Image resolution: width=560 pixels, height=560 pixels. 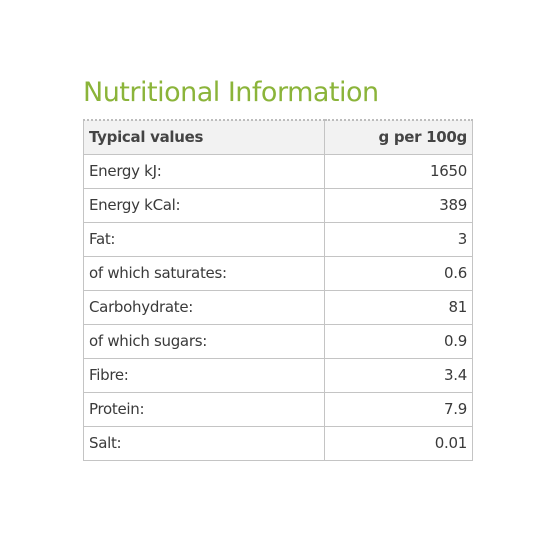 I want to click on table-row: Fibre: 3.4, so click(x=278, y=375).